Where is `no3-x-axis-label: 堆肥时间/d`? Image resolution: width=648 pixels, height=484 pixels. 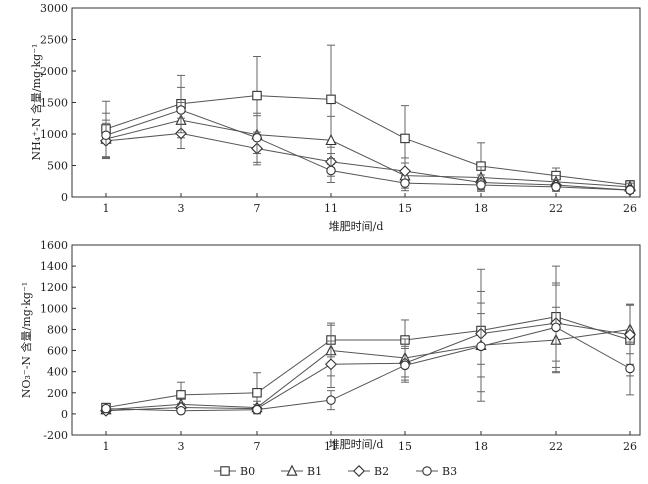
no3-x-axis-label: 堆肥时间/d is located at coordinates (356, 444).